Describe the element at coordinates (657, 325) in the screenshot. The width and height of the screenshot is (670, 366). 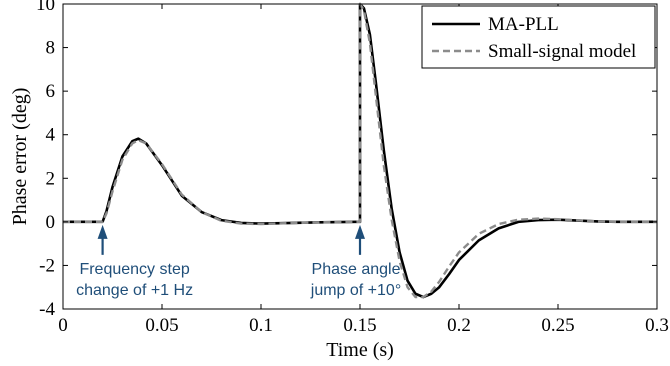
I see `x-tick-label: 0.3` at that location.